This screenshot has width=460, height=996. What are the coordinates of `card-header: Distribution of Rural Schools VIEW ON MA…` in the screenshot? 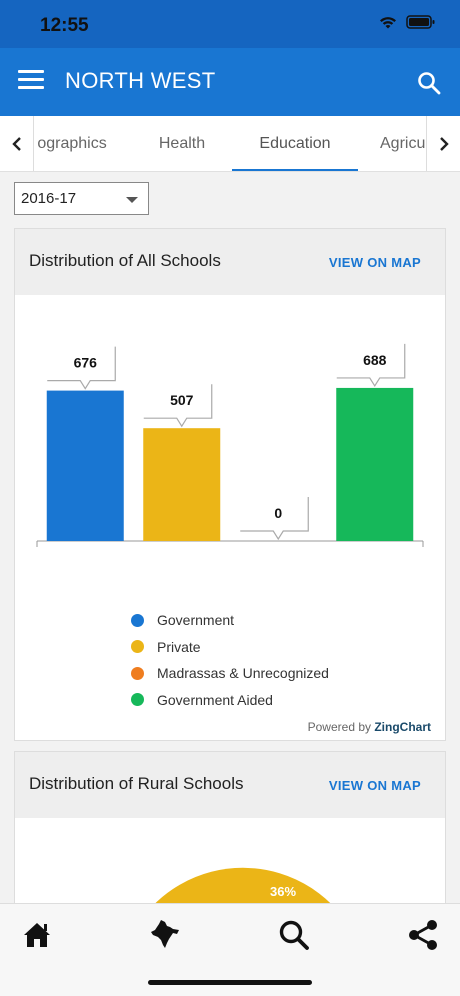 It's located at (230, 785).